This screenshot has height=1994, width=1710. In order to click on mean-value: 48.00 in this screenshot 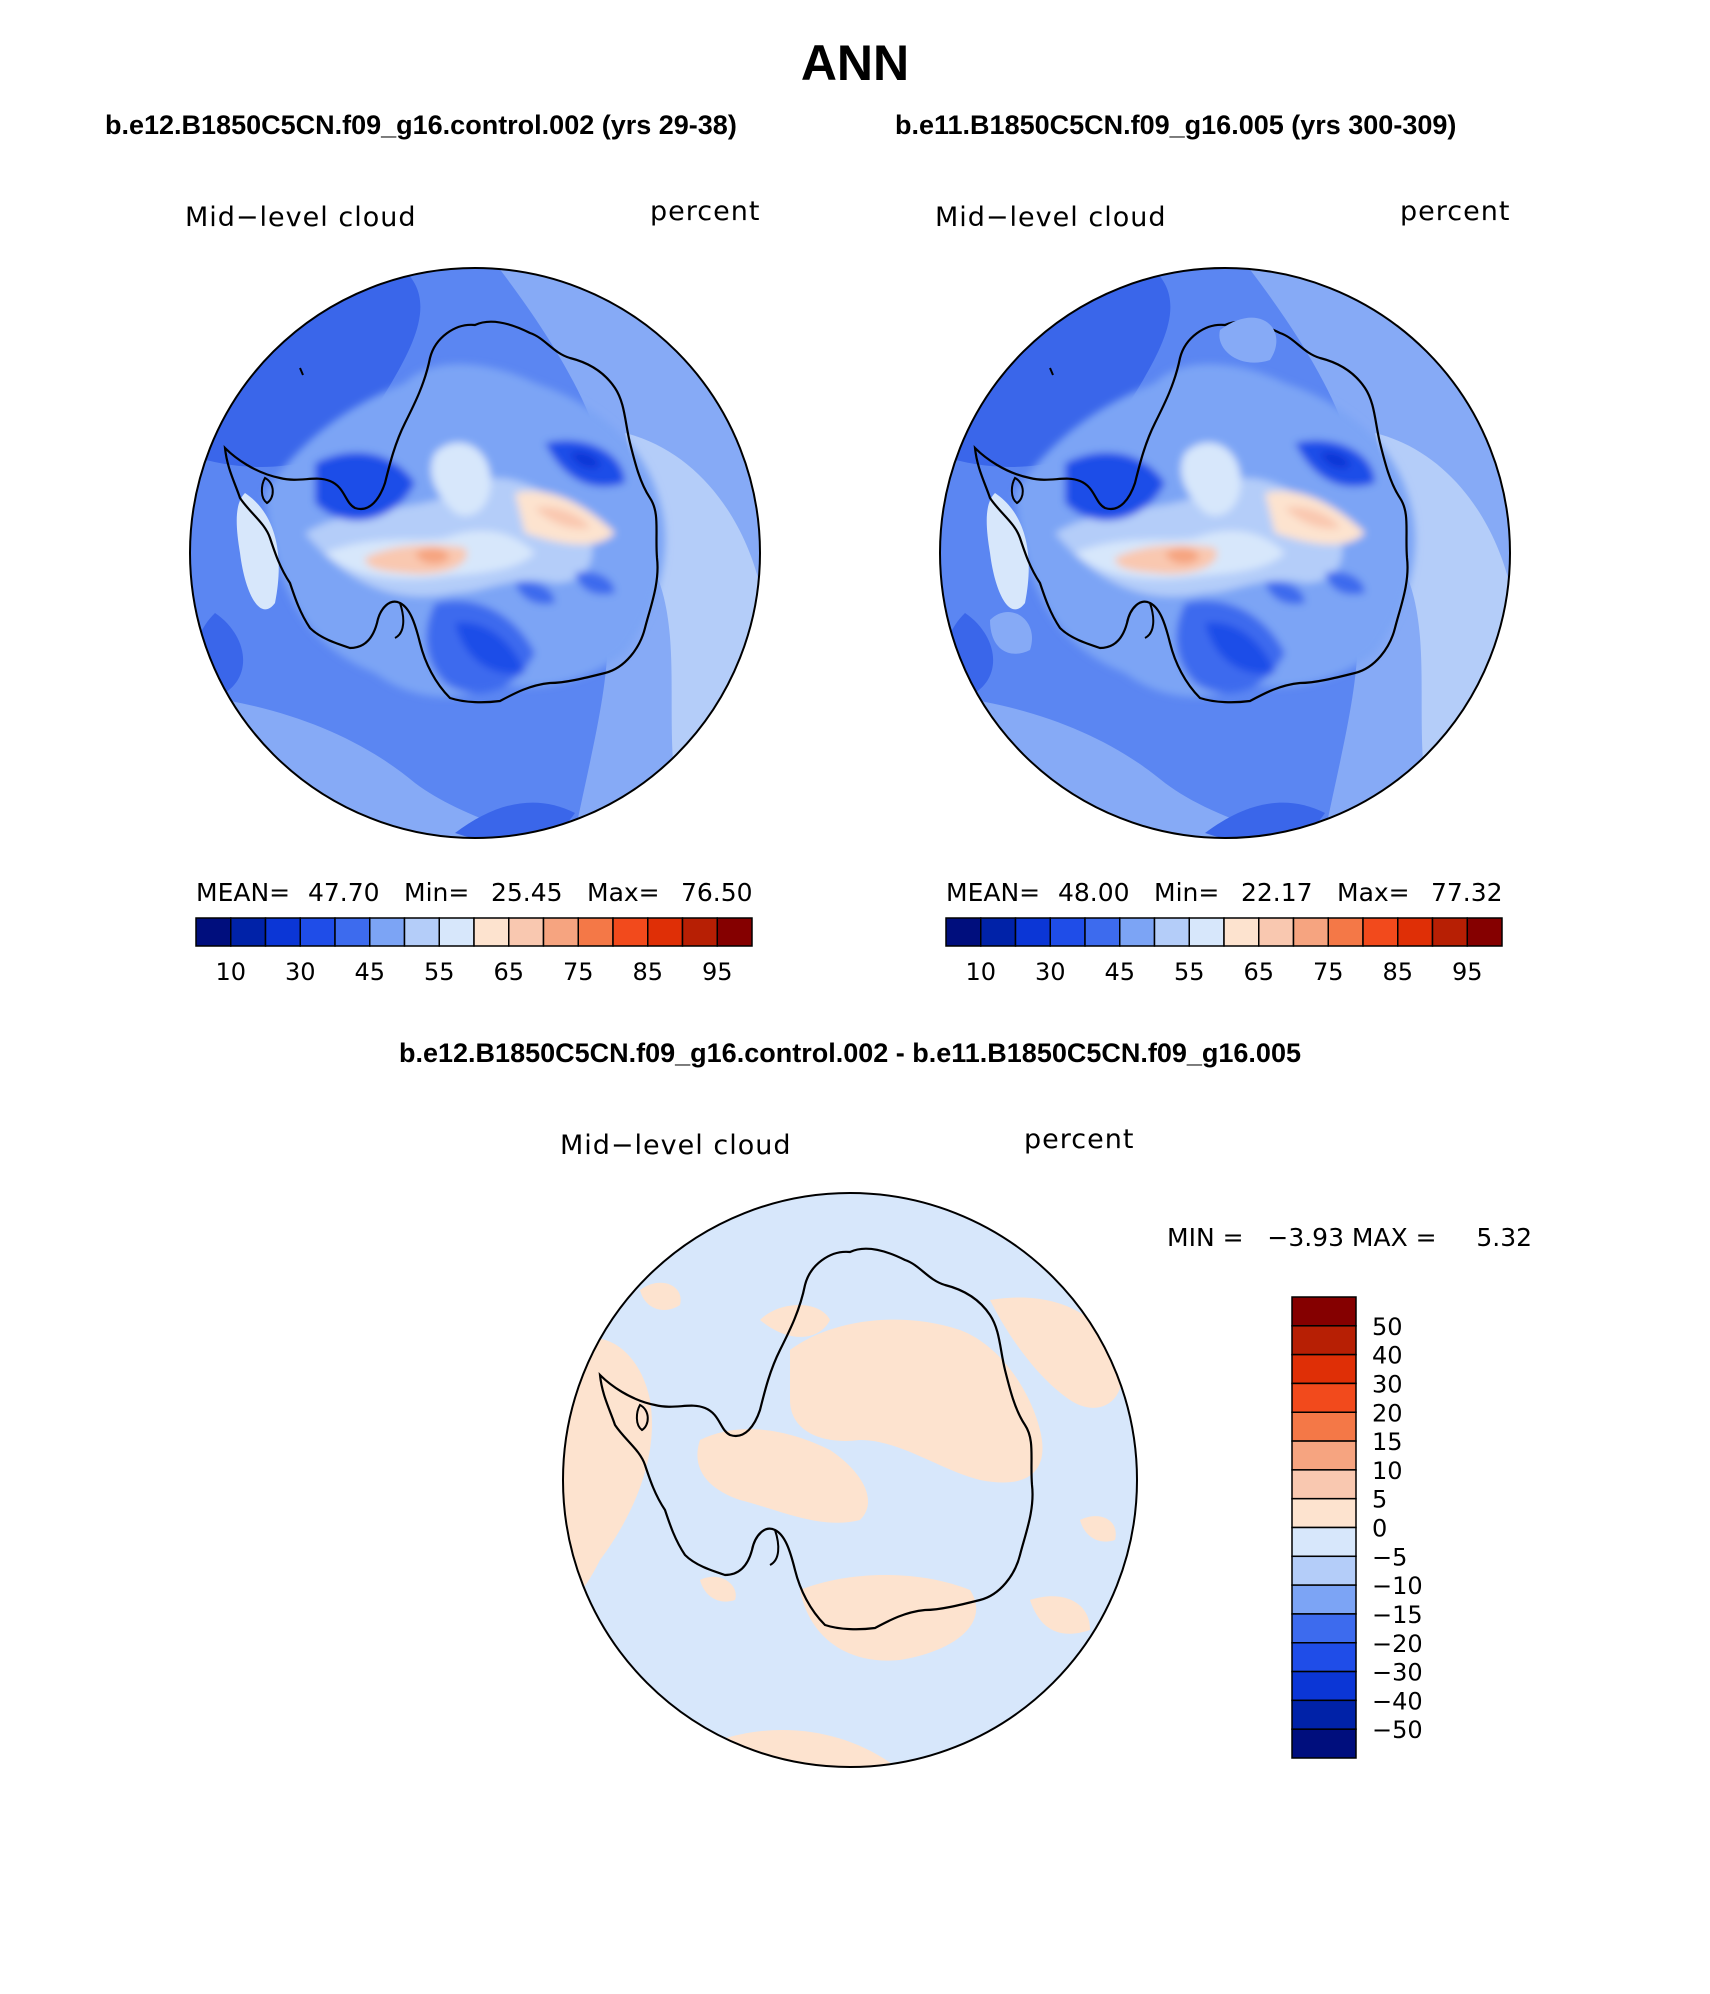, I will do `click(1094, 892)`.